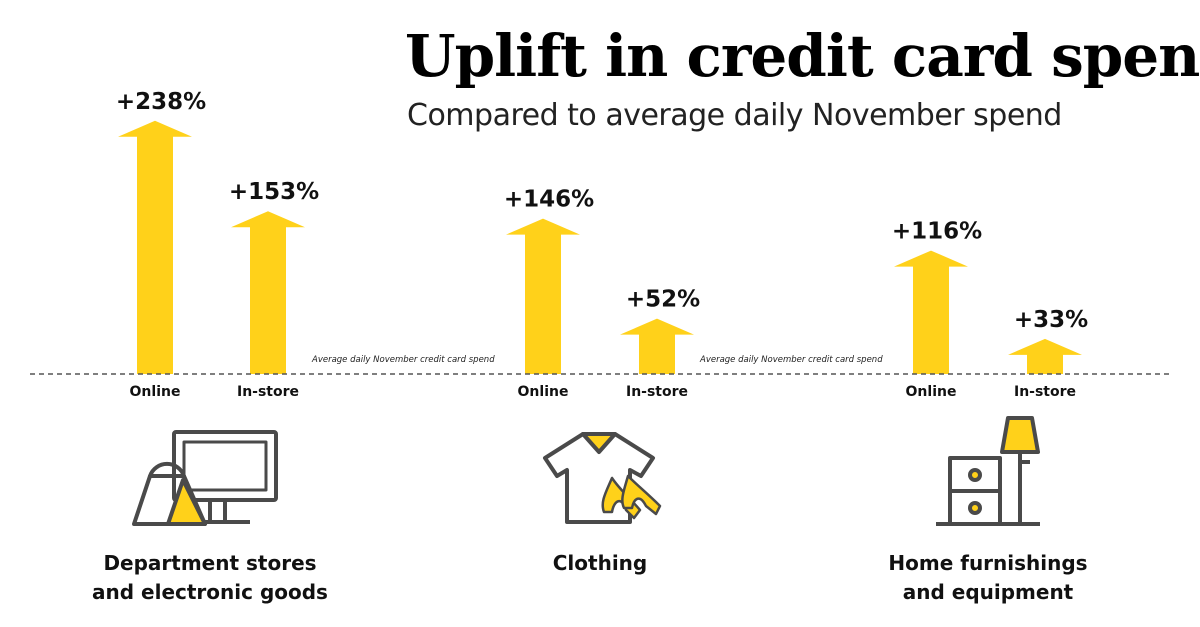 The width and height of the screenshot is (1200, 627). Describe the element at coordinates (931, 392) in the screenshot. I see `series-label-online-2: Online` at that location.